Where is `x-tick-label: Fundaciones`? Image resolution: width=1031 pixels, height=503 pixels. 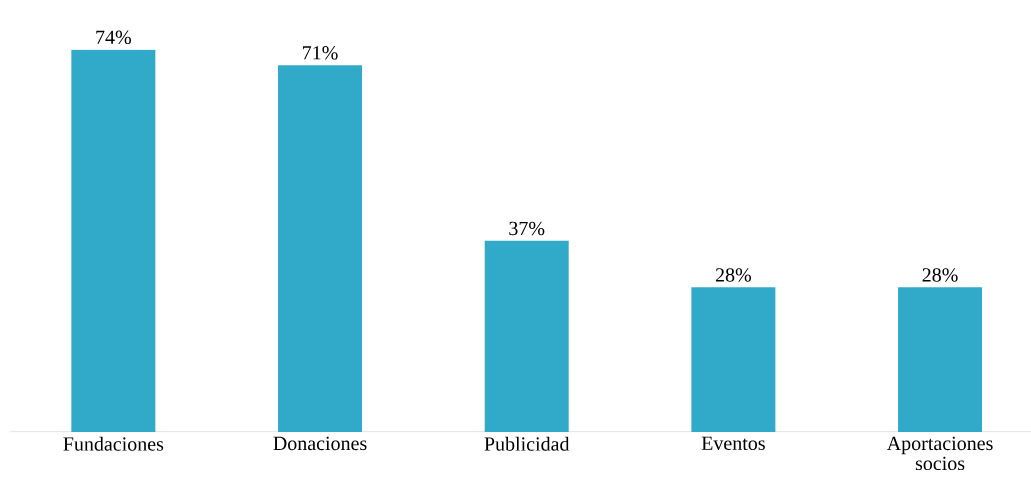 x-tick-label: Fundaciones is located at coordinates (113, 443).